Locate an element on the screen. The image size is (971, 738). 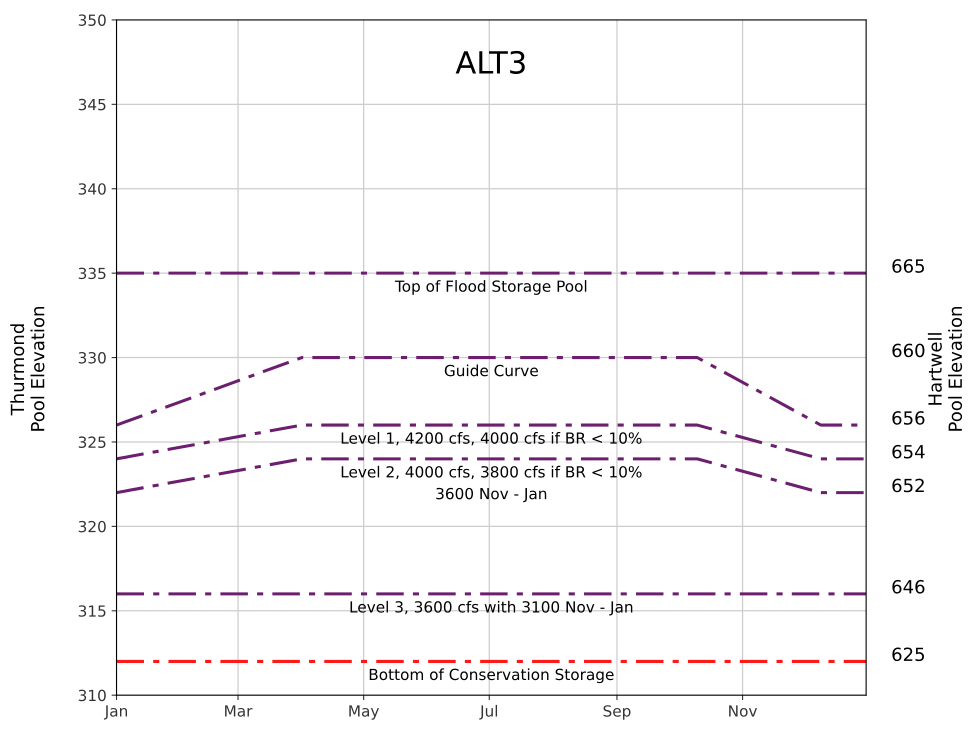
y2-axis-title: Hartwell Pool Elevation is located at coordinates (945, 369).